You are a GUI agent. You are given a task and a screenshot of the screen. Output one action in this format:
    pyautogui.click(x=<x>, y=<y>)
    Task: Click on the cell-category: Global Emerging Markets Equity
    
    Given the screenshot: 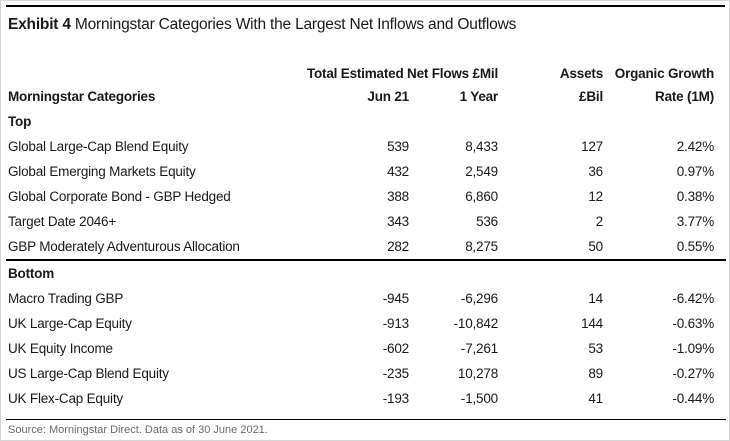 What is the action you would take?
    pyautogui.click(x=102, y=171)
    